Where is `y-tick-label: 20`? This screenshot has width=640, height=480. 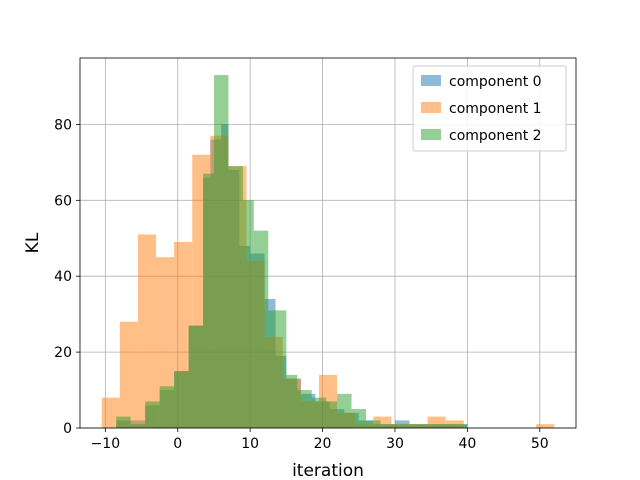
y-tick-label: 20 is located at coordinates (63, 353).